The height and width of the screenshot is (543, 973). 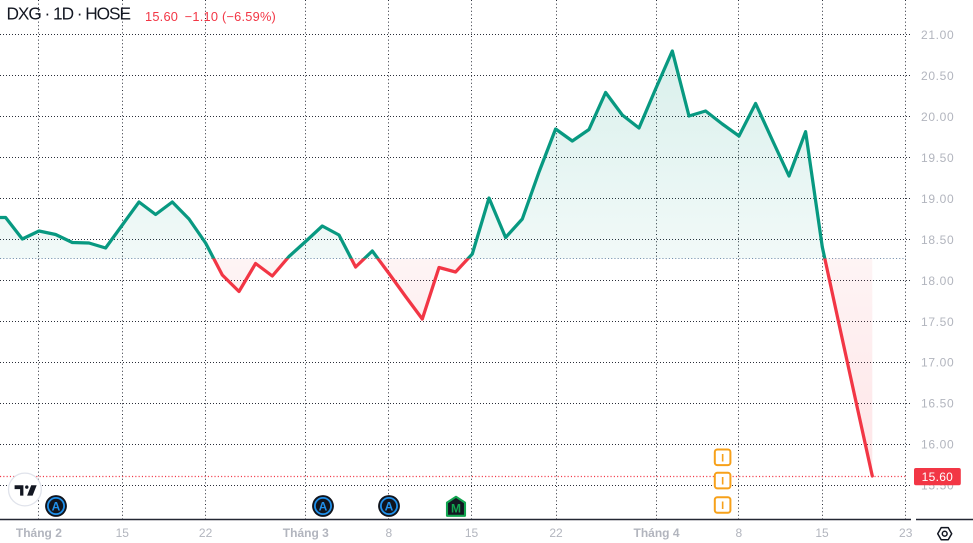 I want to click on svg-text: M, so click(x=456, y=508).